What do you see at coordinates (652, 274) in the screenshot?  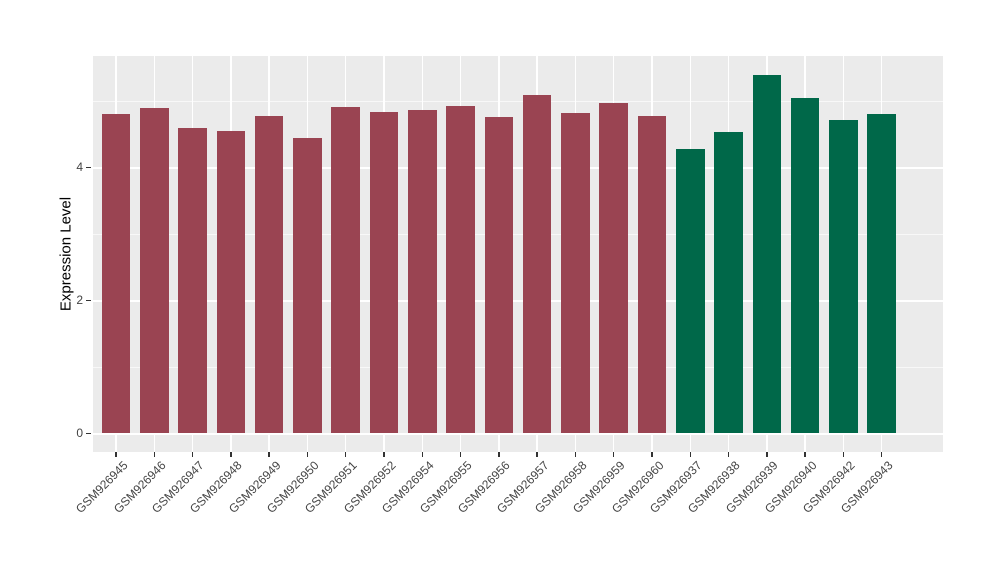 I see `bar-GSM926960` at bounding box center [652, 274].